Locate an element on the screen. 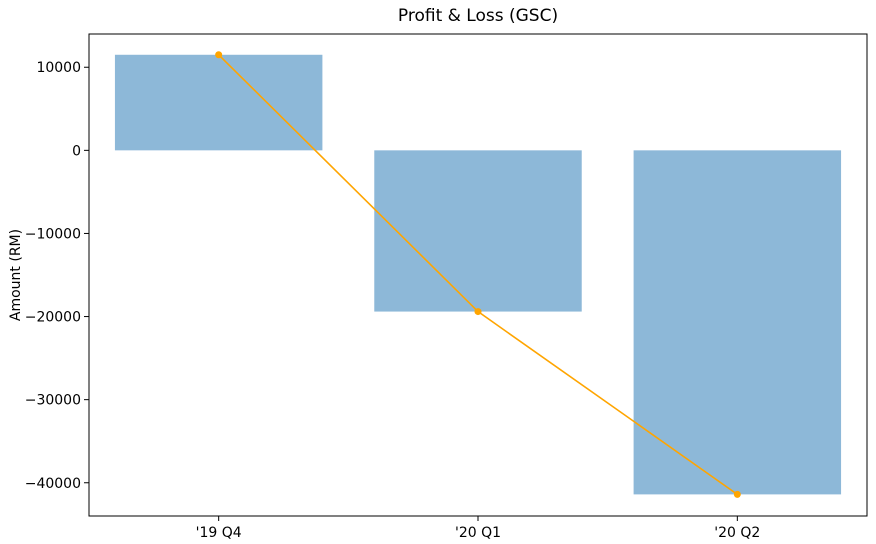 Image resolution: width=876 pixels, height=544 pixels. y-tick-label-1: 0 is located at coordinates (76, 151).